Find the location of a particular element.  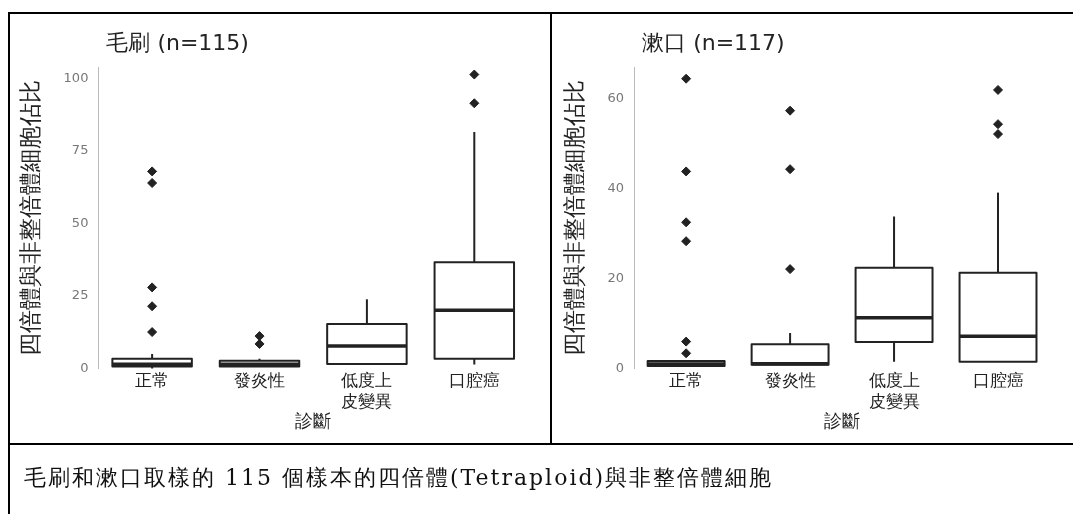

y-tick-label: 100 is located at coordinates (76, 77).